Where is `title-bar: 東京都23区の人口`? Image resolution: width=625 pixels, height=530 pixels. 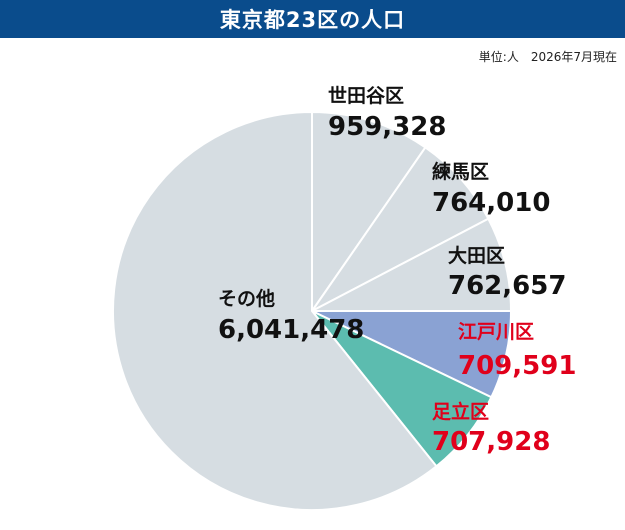
title-bar: 東京都23区の人口 is located at coordinates (312, 19).